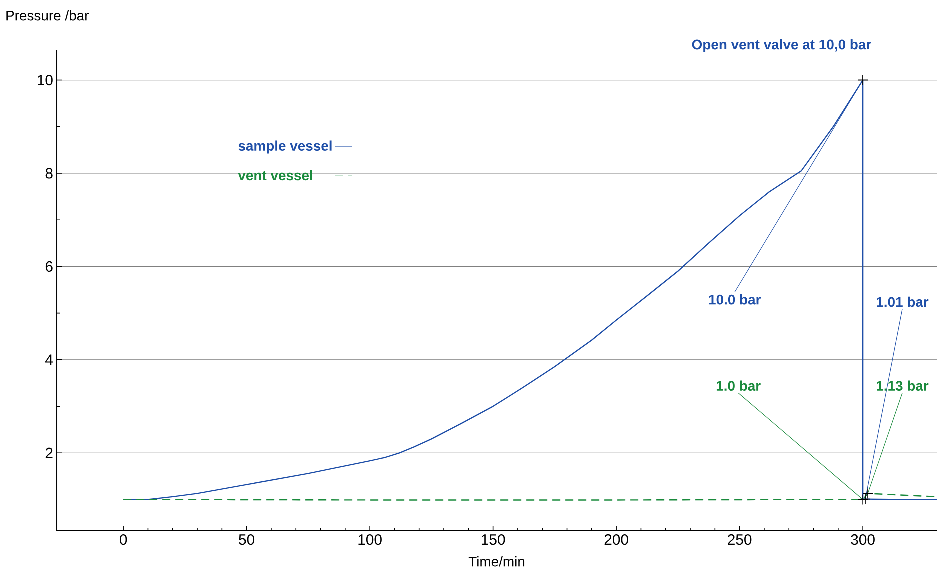  Describe the element at coordinates (50, 360) in the screenshot. I see `y-tick-label: 4` at that location.